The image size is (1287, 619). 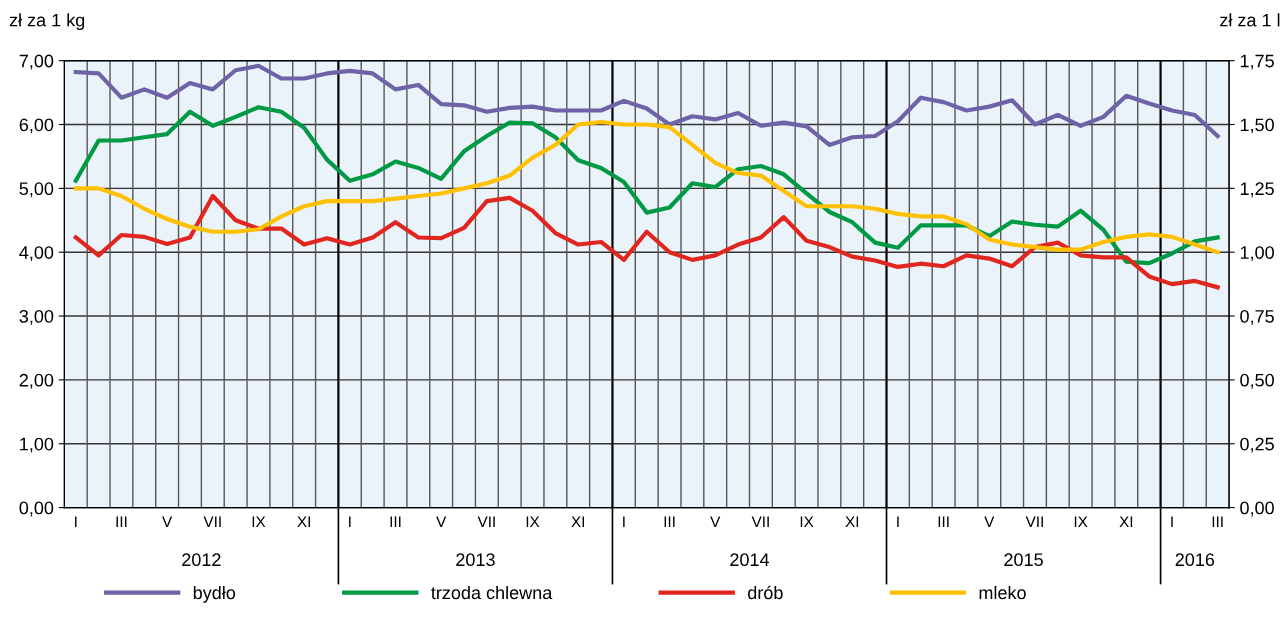 What do you see at coordinates (1023, 560) in the screenshot?
I see `text: 2015` at bounding box center [1023, 560].